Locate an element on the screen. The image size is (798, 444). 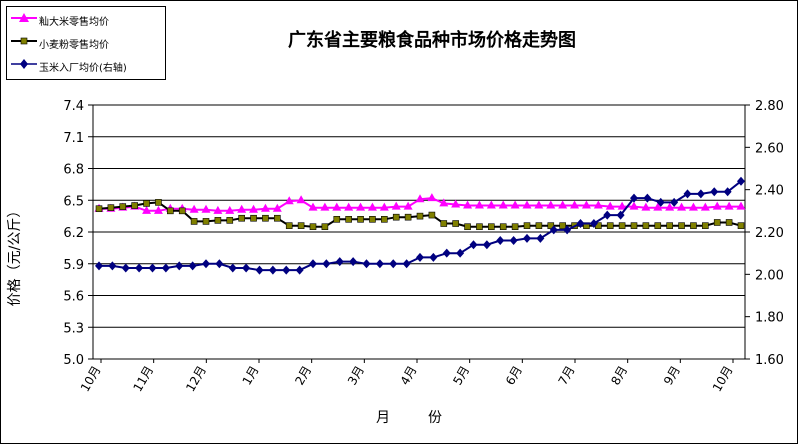
x-tick-label: 4月 is located at coordinates (409, 376).